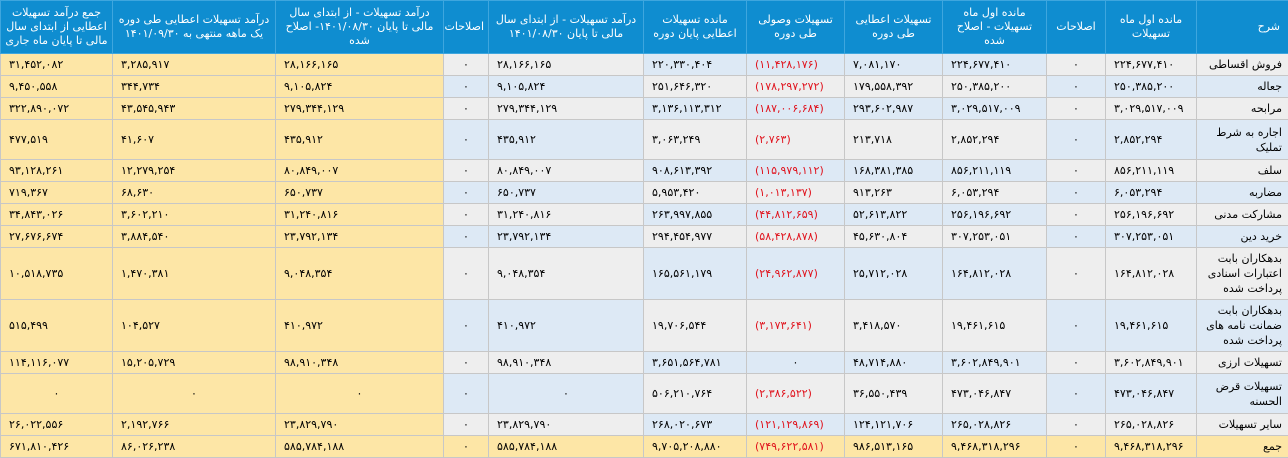 Image resolution: width=1288 pixels, height=458 pixels. Describe the element at coordinates (796, 65) in the screenshot. I see `cell-collected: (۱۱,۴۲۸,۱۷۶)` at that location.